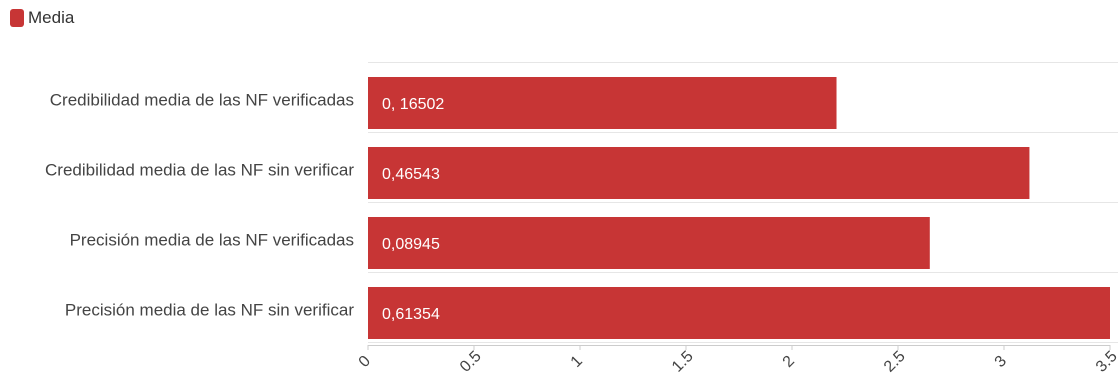  What do you see at coordinates (413, 104) in the screenshot?
I see `data-label: 0, 16502` at bounding box center [413, 104].